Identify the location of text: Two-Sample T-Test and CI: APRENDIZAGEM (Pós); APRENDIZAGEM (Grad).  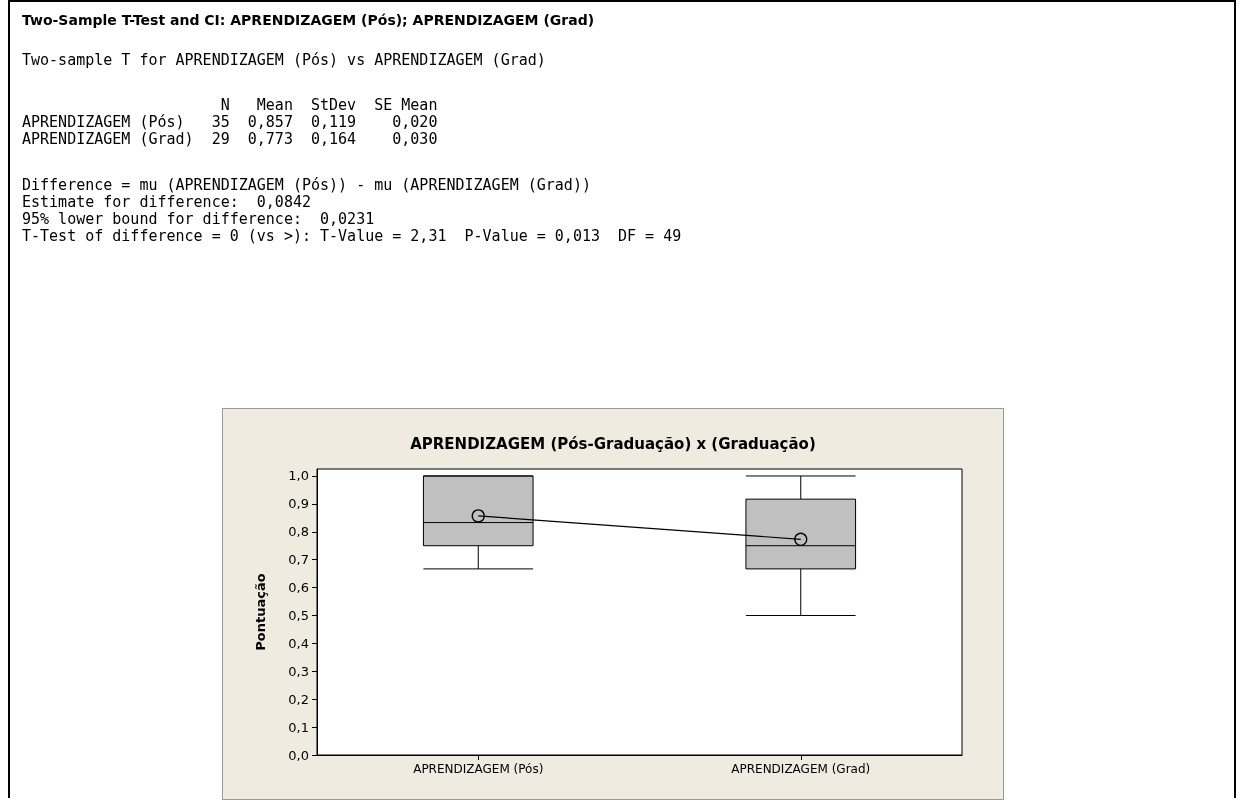
(308, 20).